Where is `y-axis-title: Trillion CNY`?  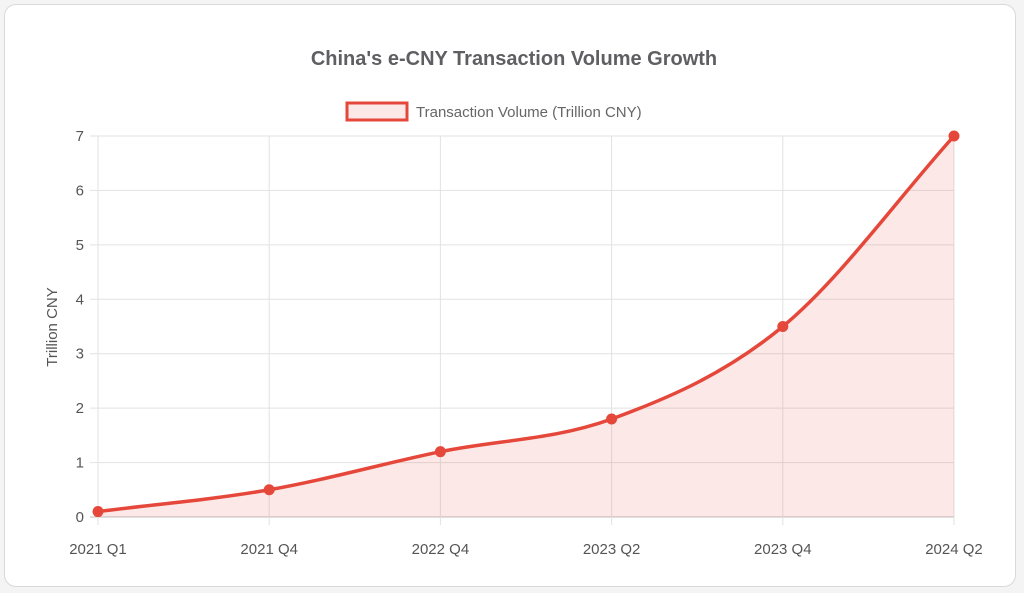 y-axis-title: Trillion CNY is located at coordinates (52, 326).